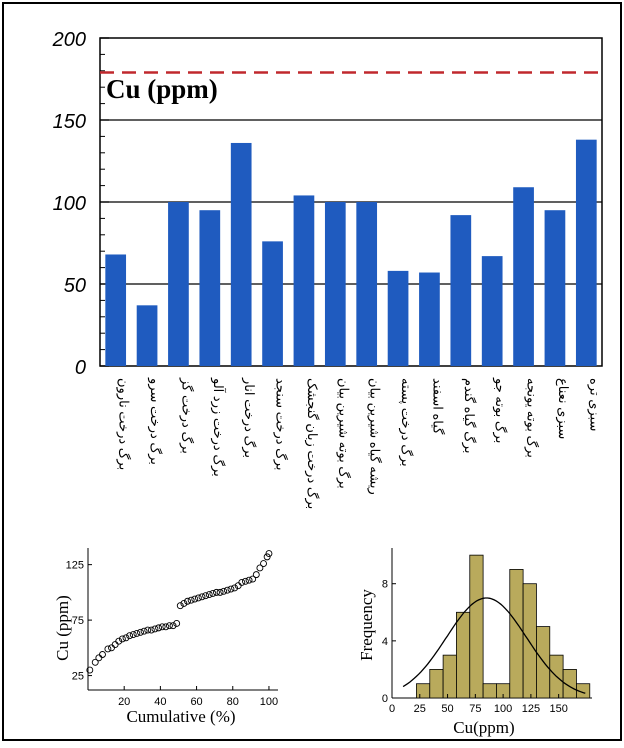  What do you see at coordinates (500, 410) in the screenshot?
I see `category-label-13: برگ بوته جو` at bounding box center [500, 410].